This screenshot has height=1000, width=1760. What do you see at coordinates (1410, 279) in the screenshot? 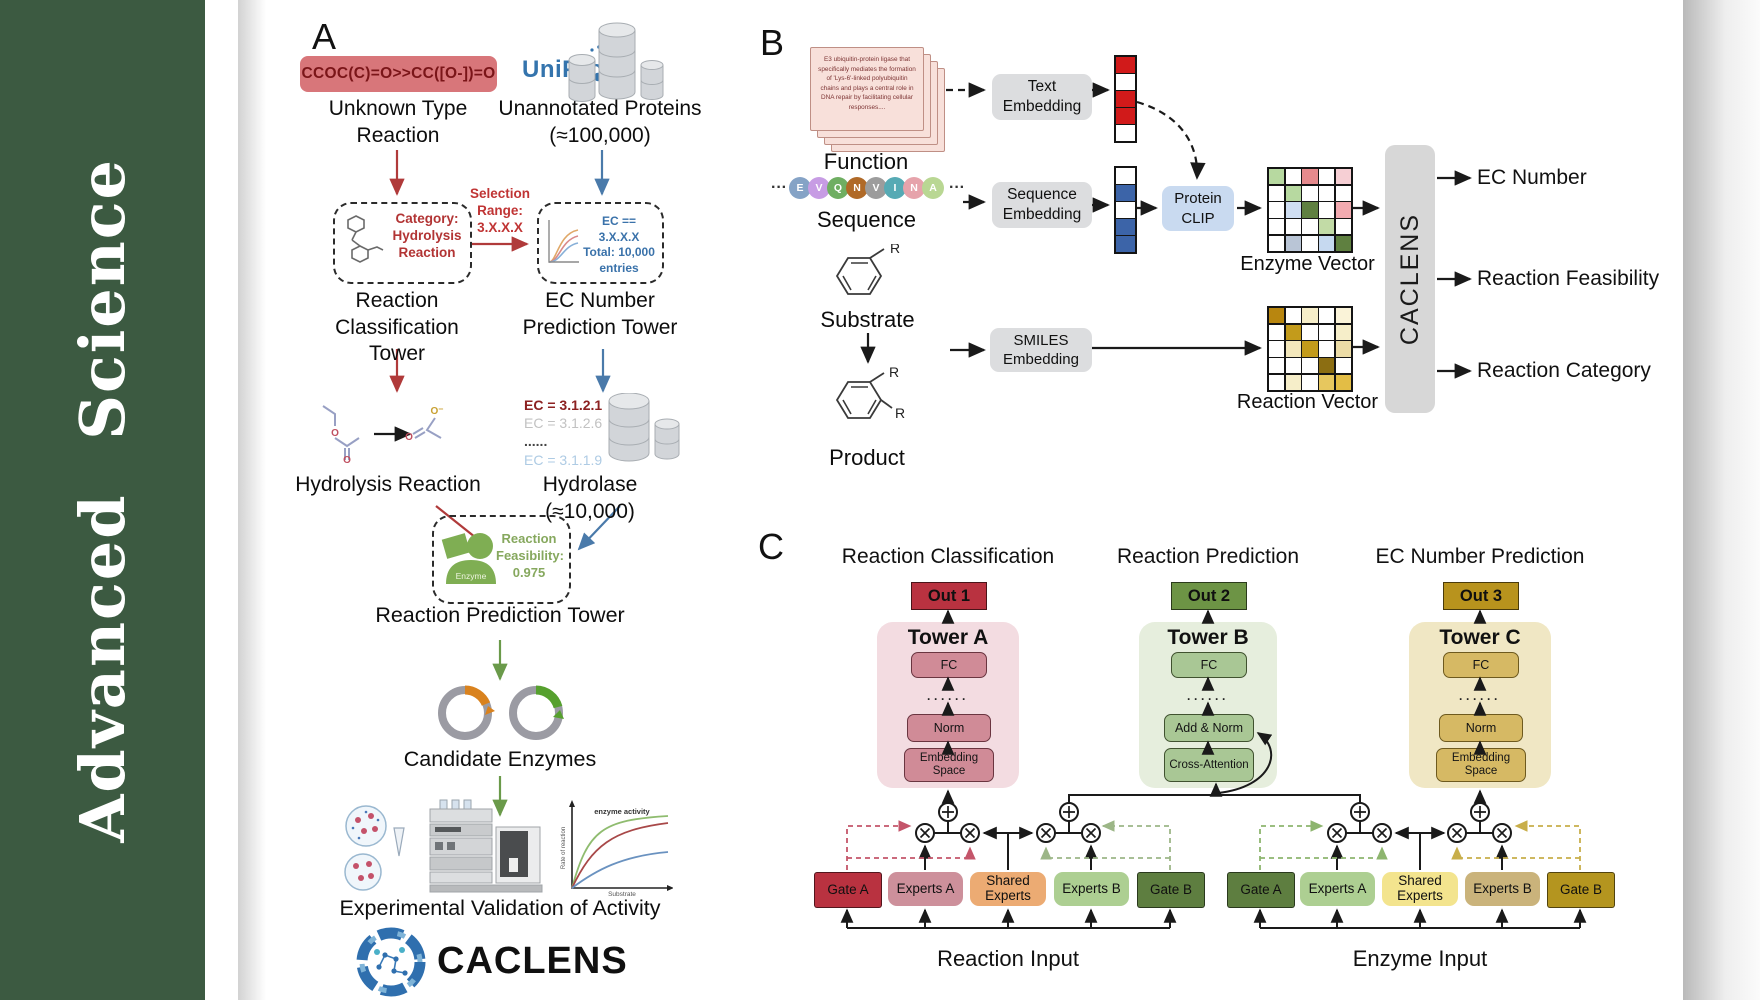
I see `caclens-model-bar: CACLENS` at bounding box center [1410, 279].